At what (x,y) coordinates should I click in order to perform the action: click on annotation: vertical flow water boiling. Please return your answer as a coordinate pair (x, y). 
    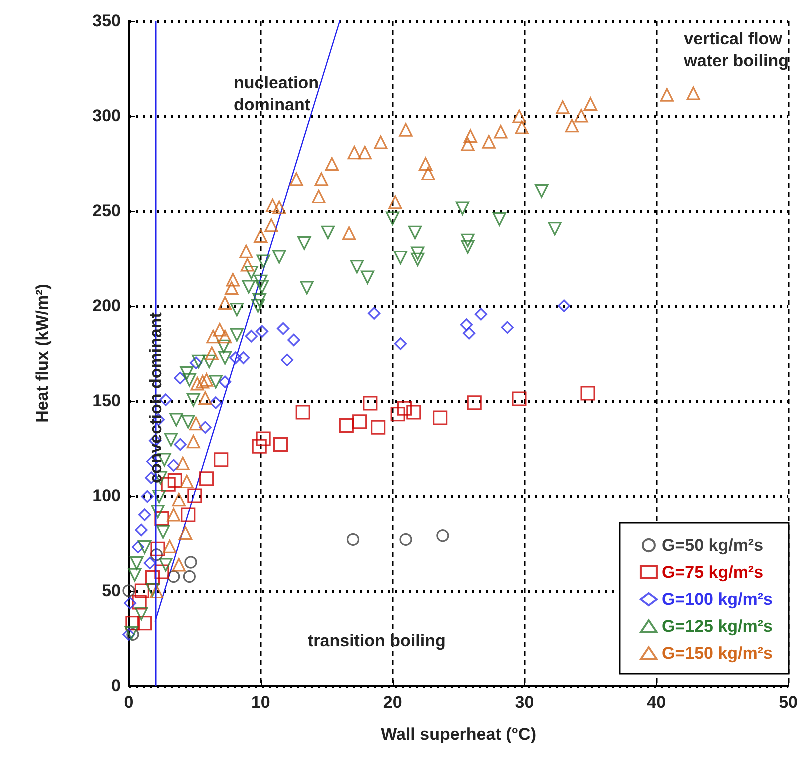
    Looking at the image, I should click on (736, 50).